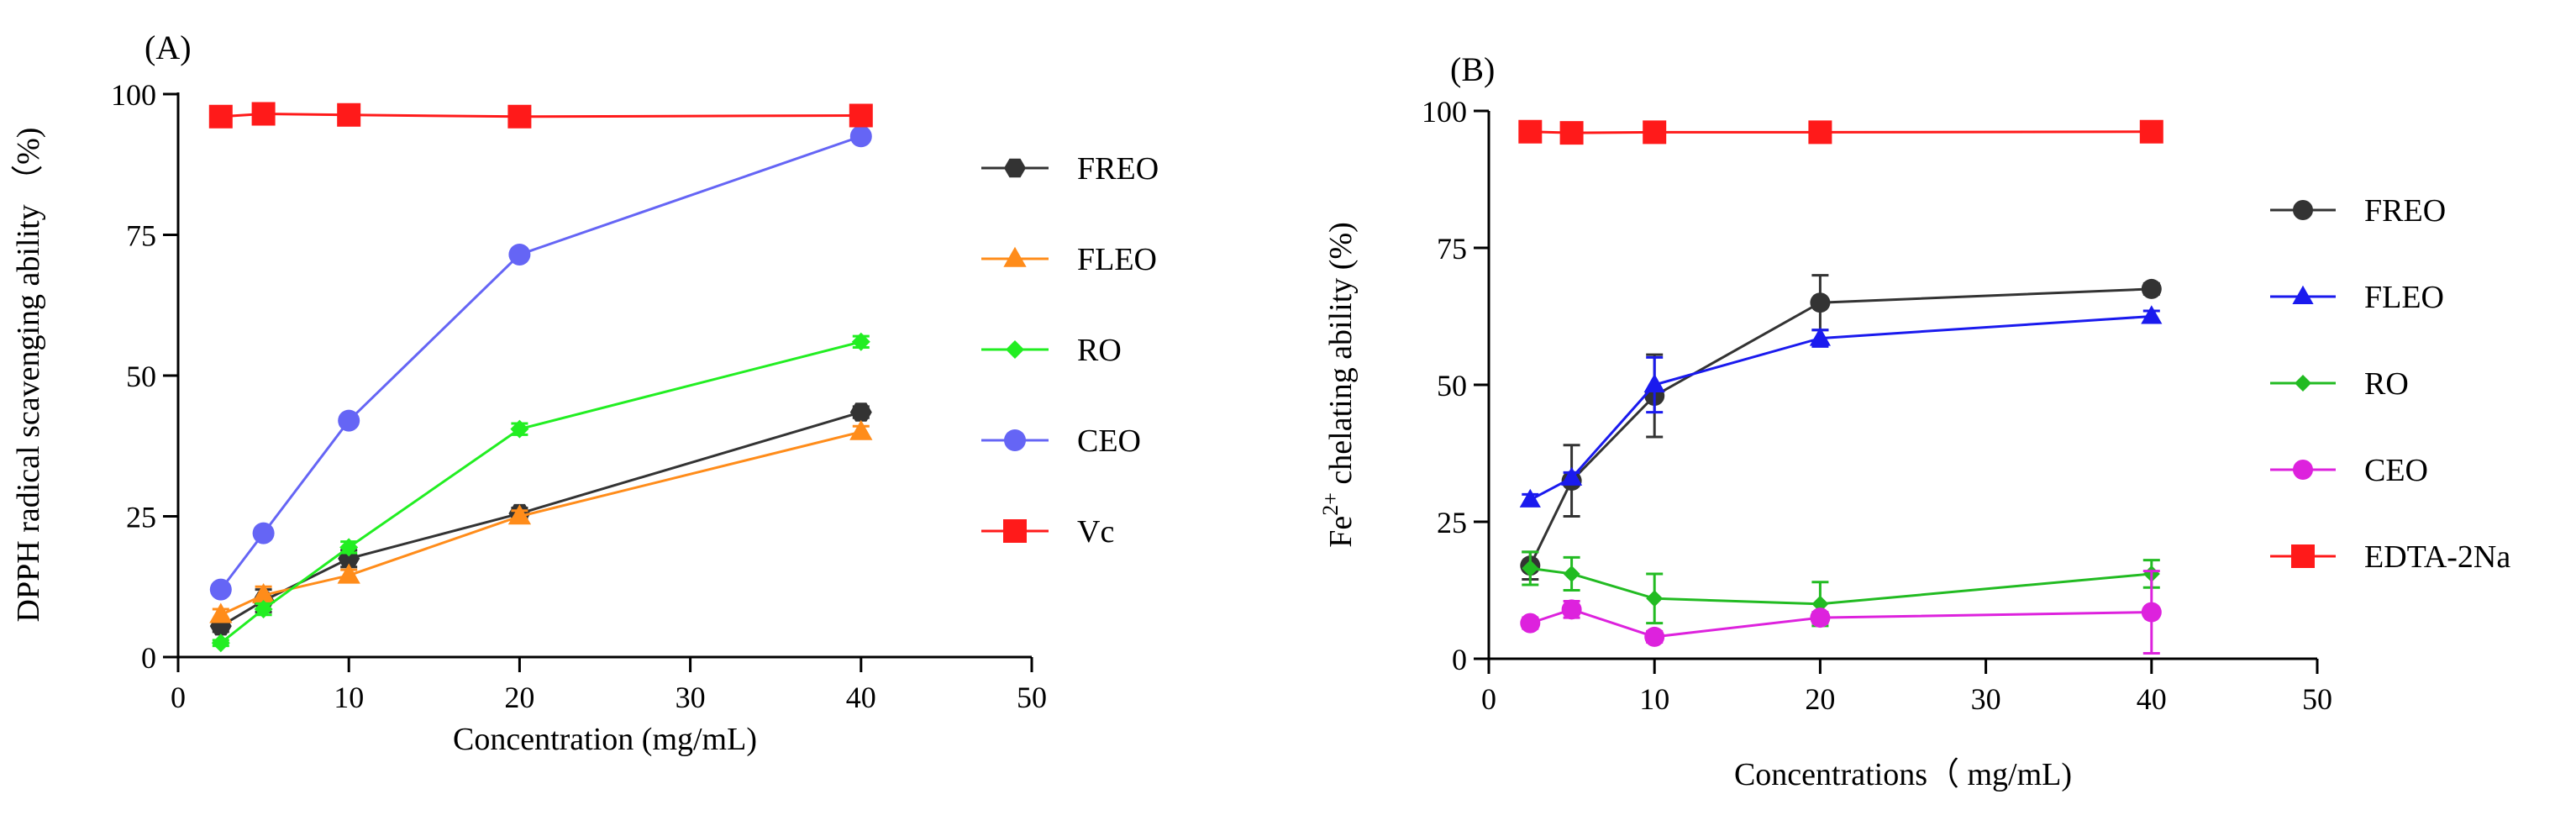 The height and width of the screenshot is (831, 2576). I want to click on panel-b-x-ticks: 0 10 20 30 40 50, so click(1907, 687).